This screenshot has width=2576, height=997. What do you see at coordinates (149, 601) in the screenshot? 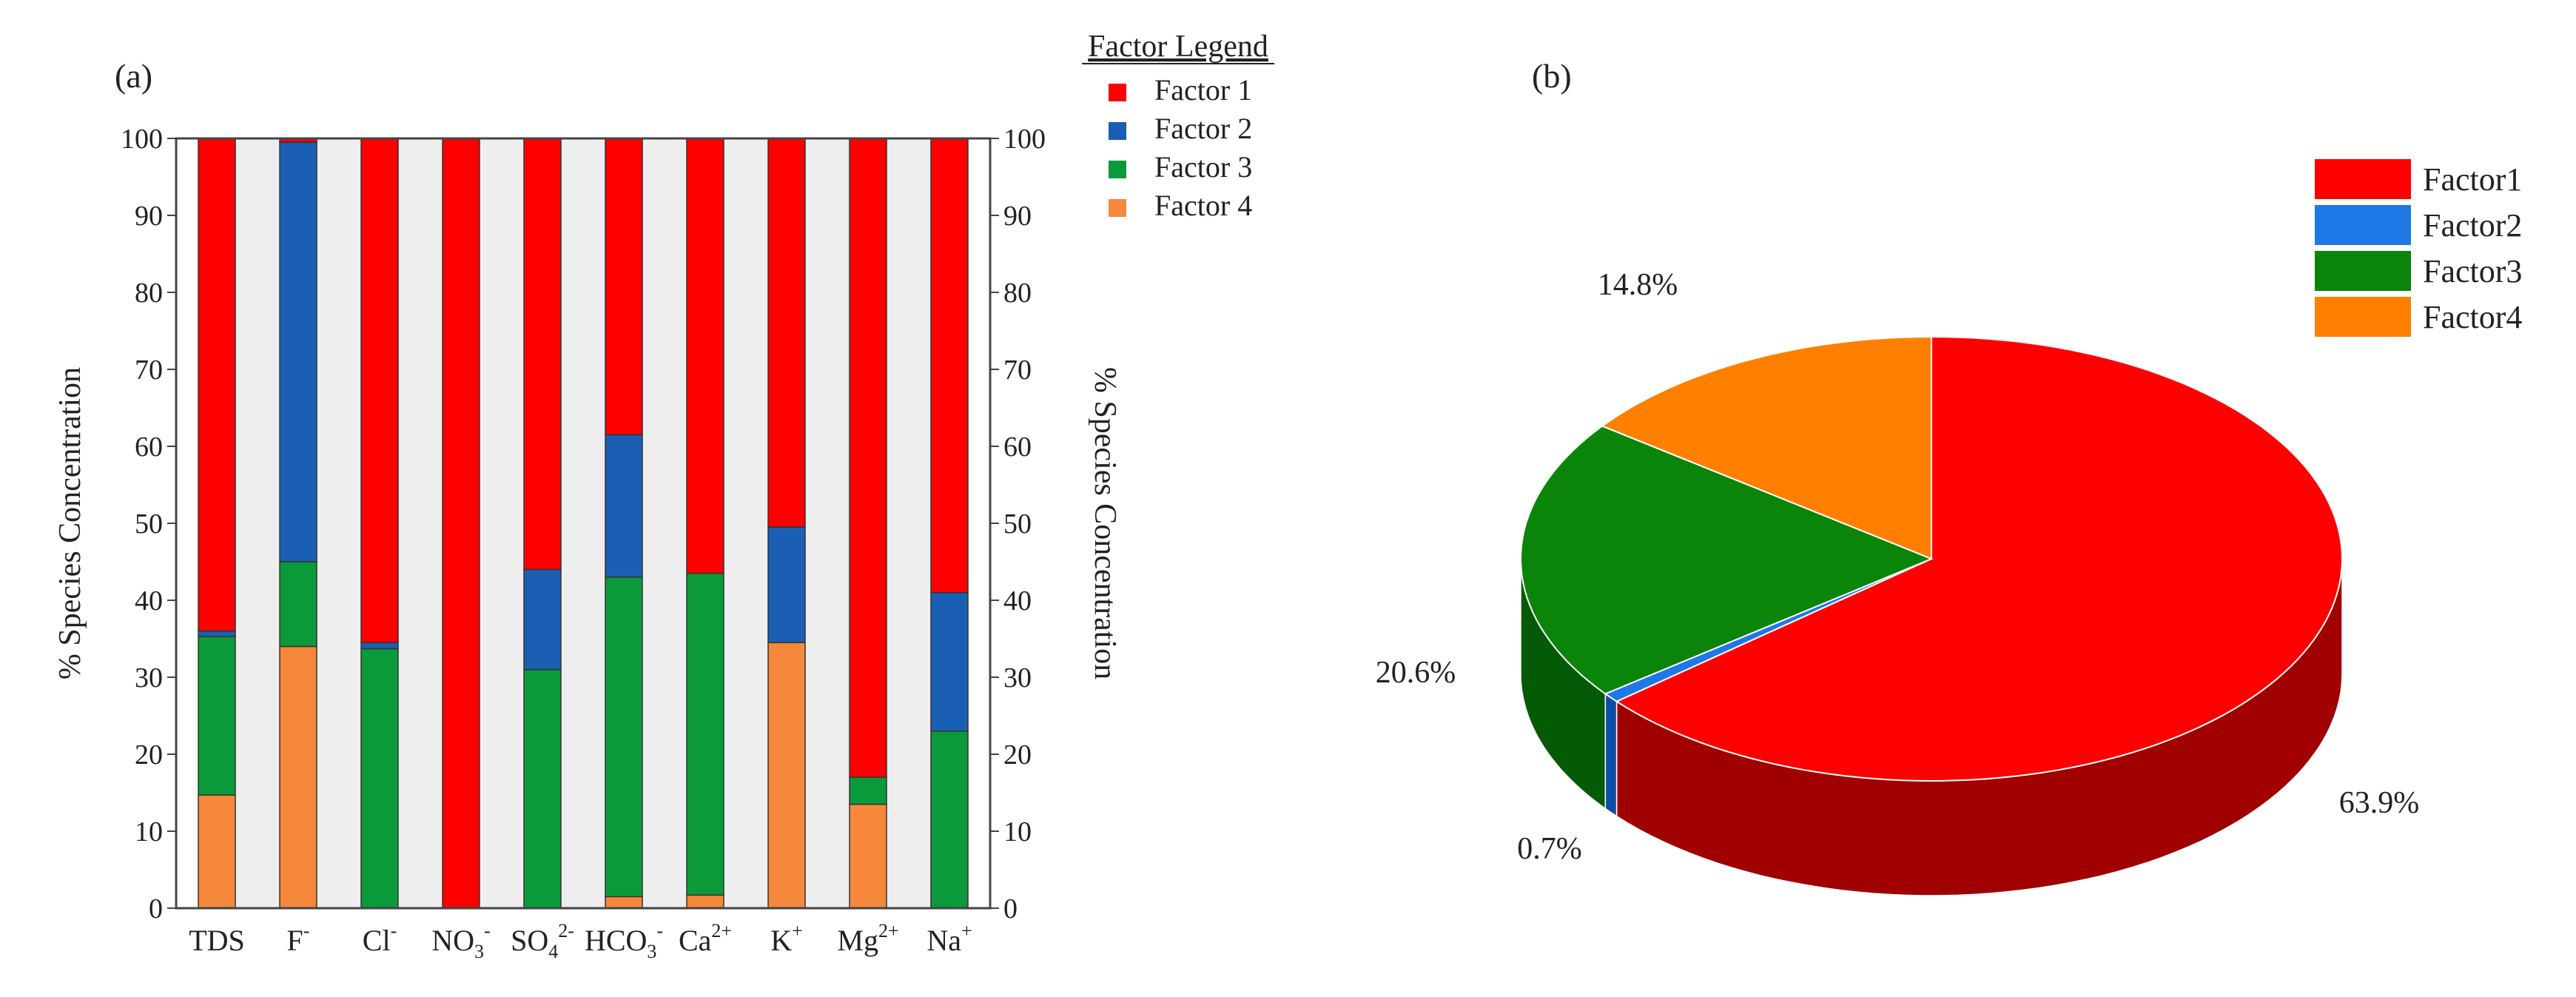
I see `y-tick-label-left: 40` at bounding box center [149, 601].